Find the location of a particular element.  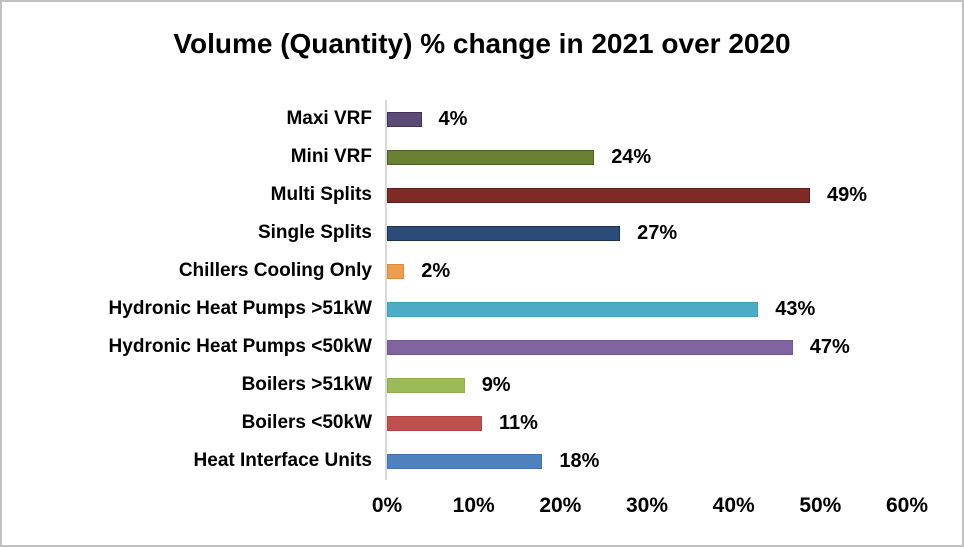

bar-area: 2% is located at coordinates (645, 271).